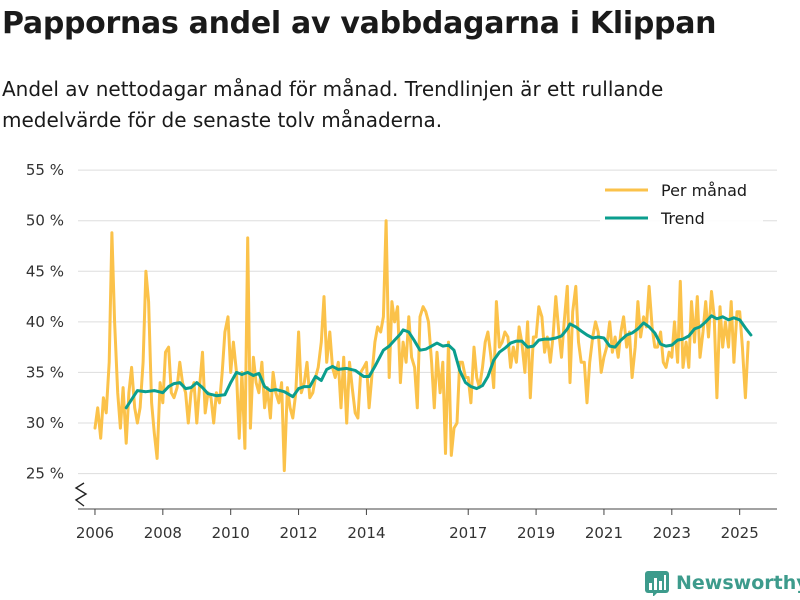  I want to click on newsworthy-logo: Newsworthy, so click(722, 583).